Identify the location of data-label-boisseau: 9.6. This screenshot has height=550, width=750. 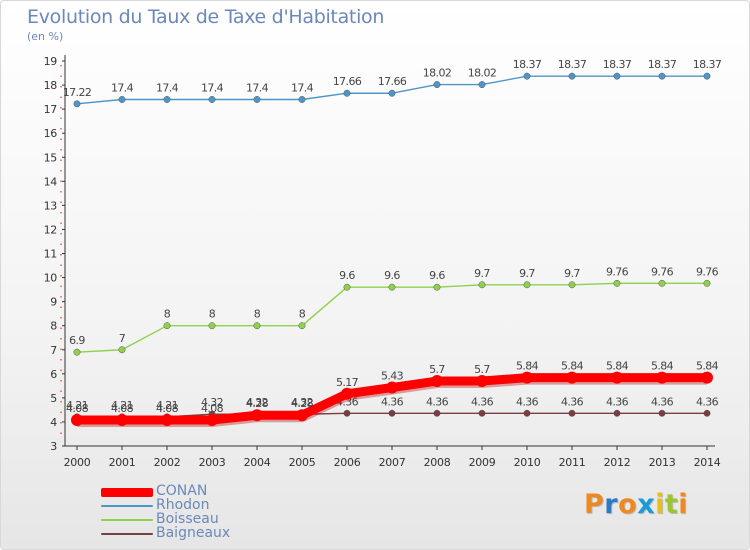
(392, 275).